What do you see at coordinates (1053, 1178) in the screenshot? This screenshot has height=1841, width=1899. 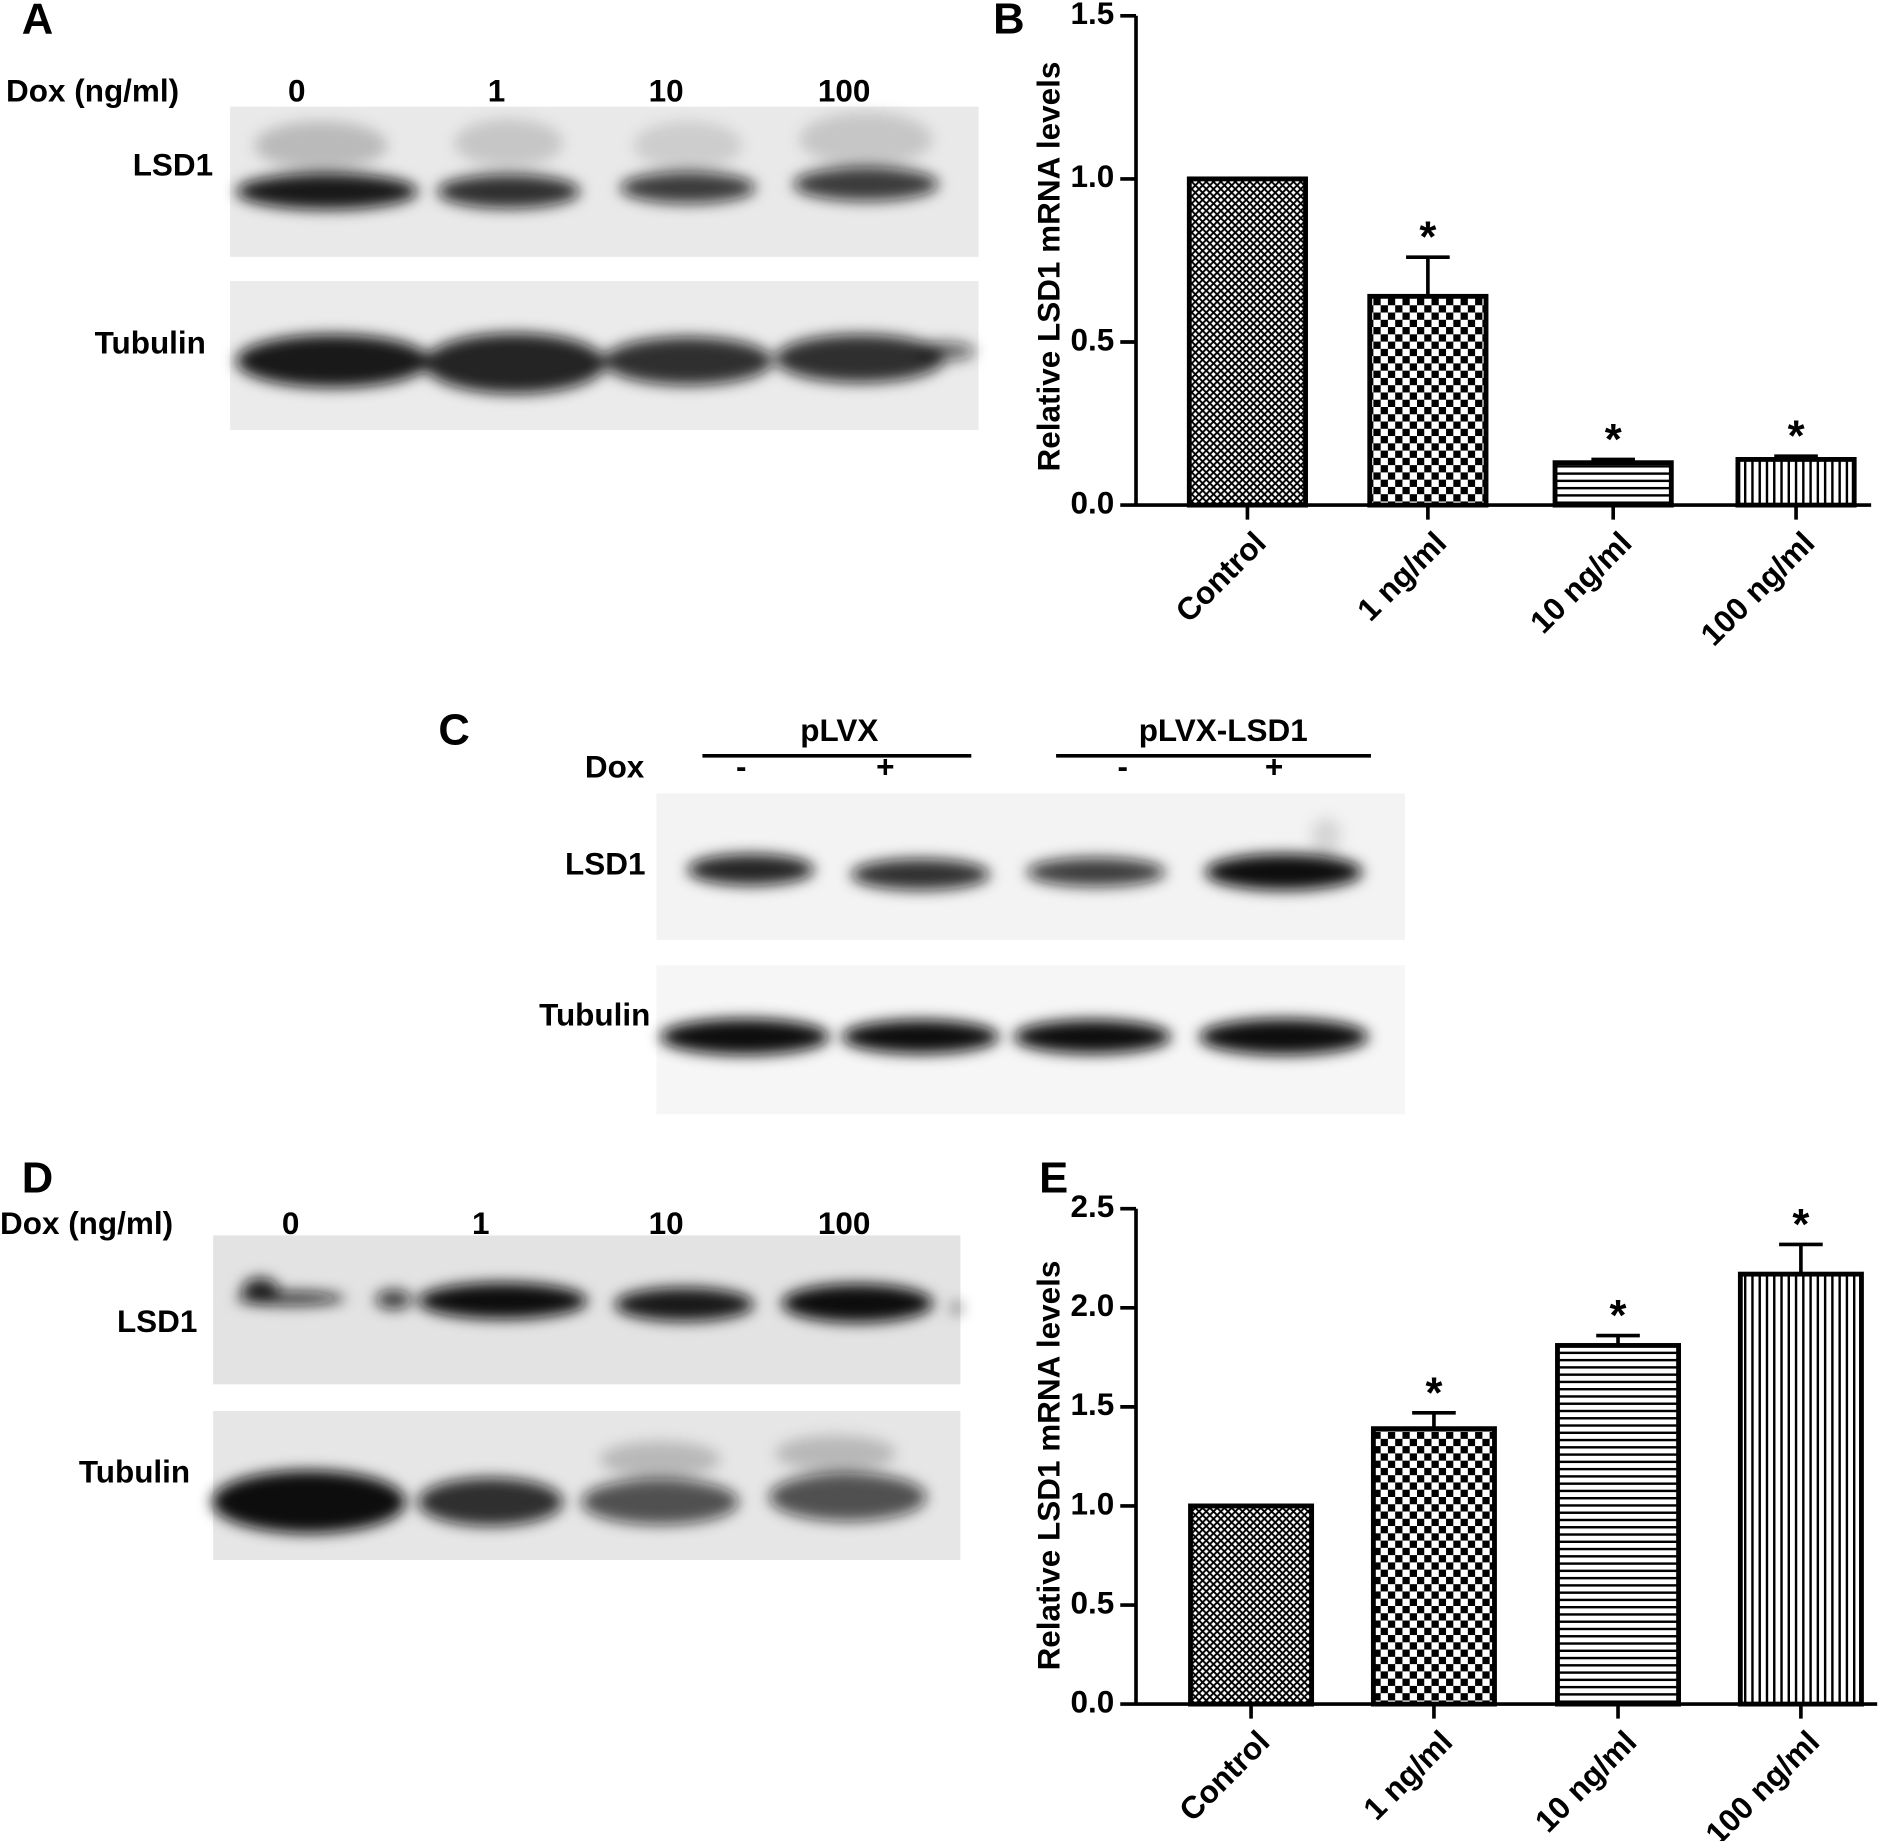 I see `panel-label: E` at bounding box center [1053, 1178].